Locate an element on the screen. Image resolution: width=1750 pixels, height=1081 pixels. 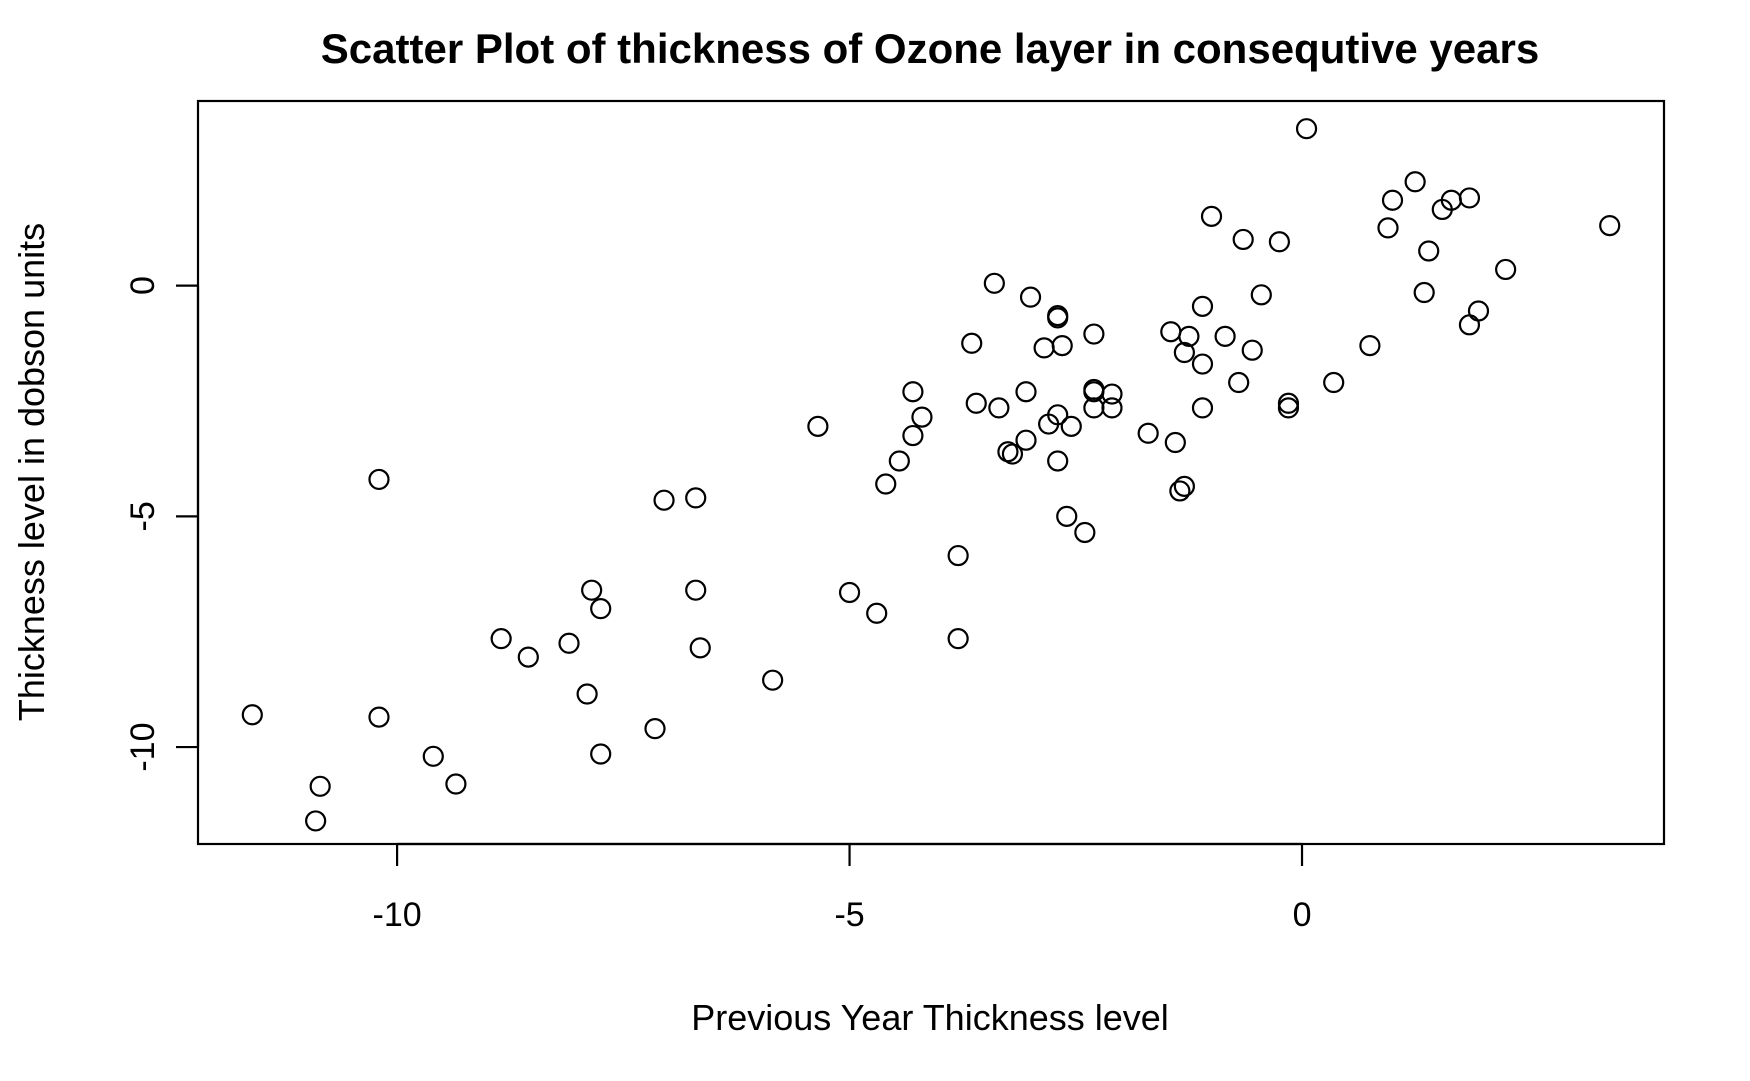
y-axis: 0 -5 -10 is located at coordinates (162, 524).